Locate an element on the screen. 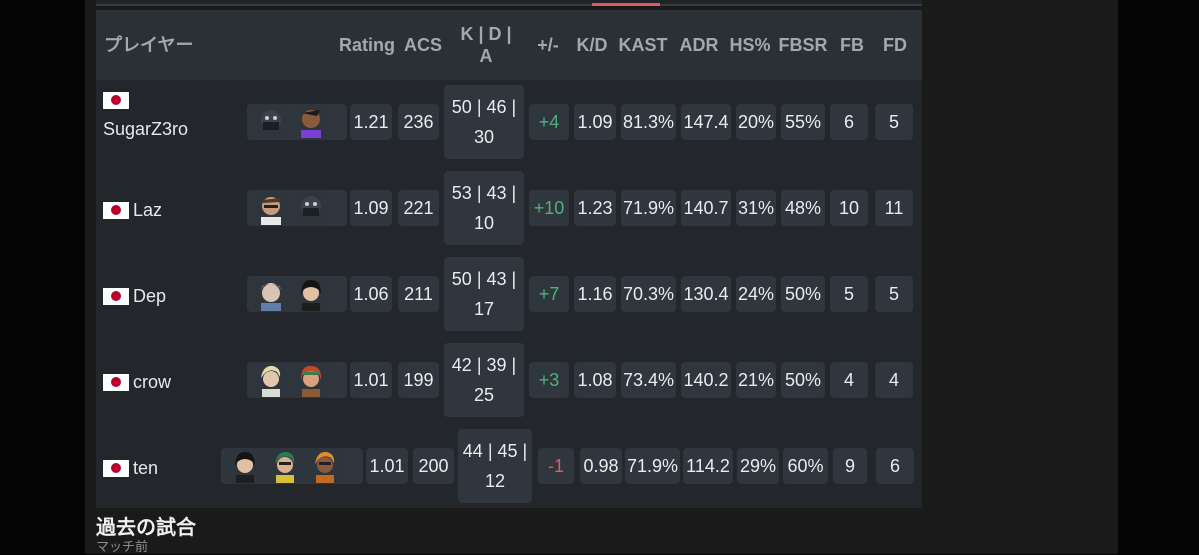 This screenshot has width=1199, height=555. kda-bottom: 10 is located at coordinates (484, 223).